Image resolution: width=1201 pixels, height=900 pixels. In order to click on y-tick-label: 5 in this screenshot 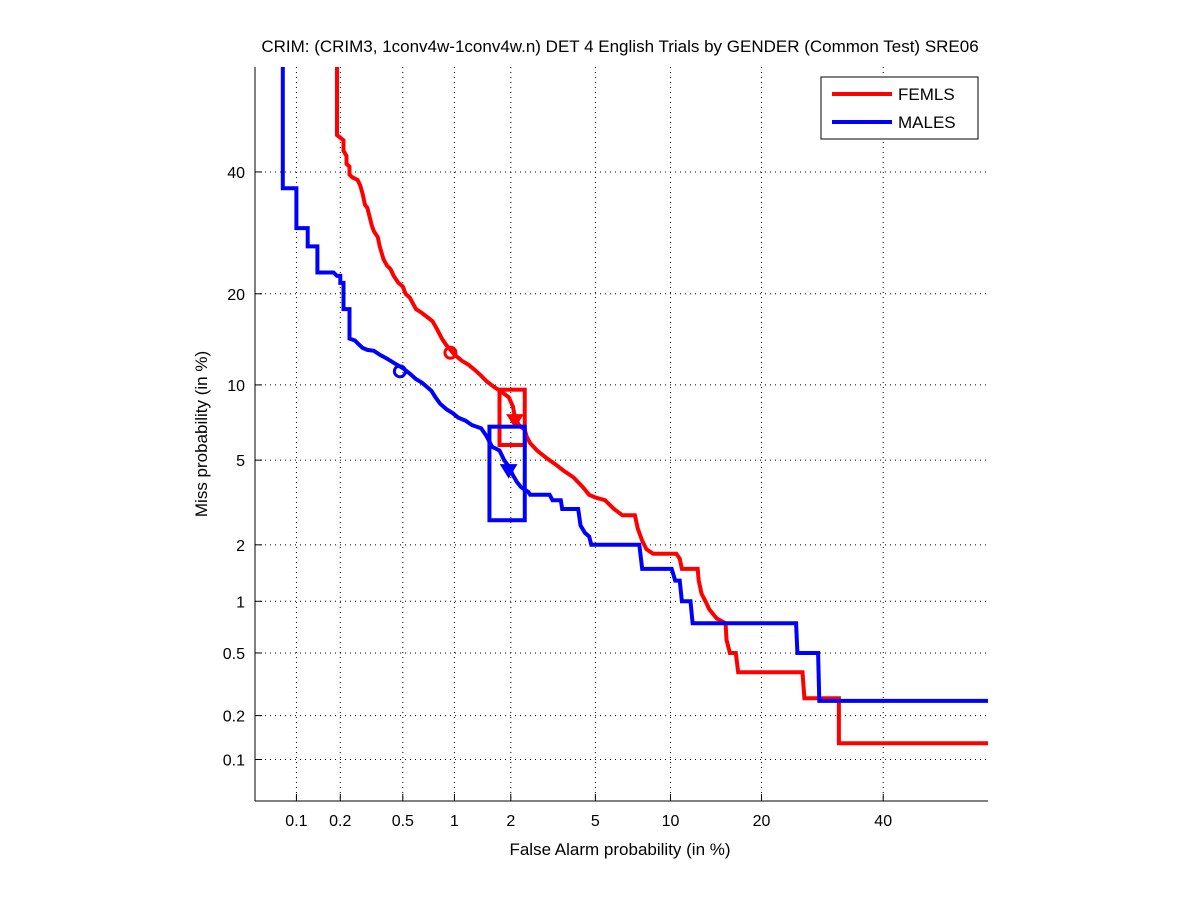, I will do `click(240, 461)`.